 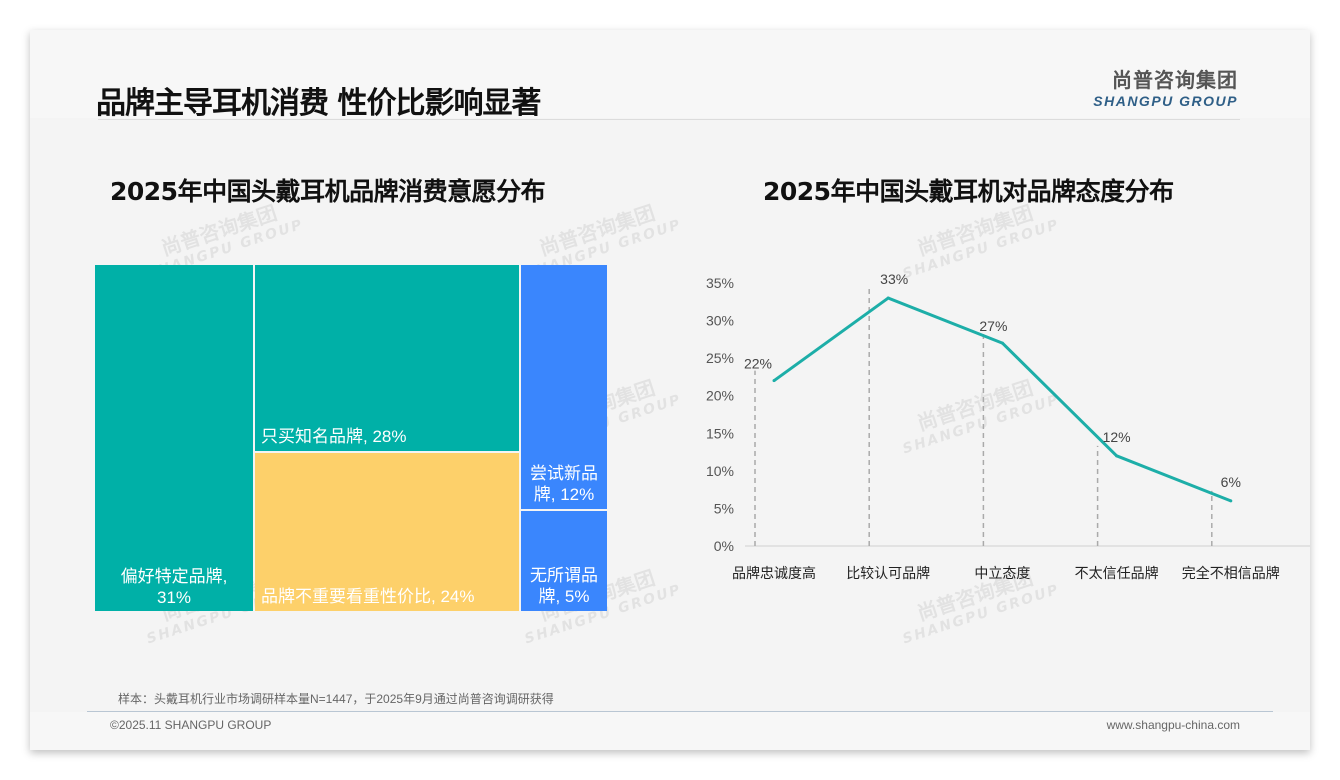 What do you see at coordinates (387, 358) in the screenshot?
I see `treemap-cell-known-brand: 只买知名品牌, 28%` at bounding box center [387, 358].